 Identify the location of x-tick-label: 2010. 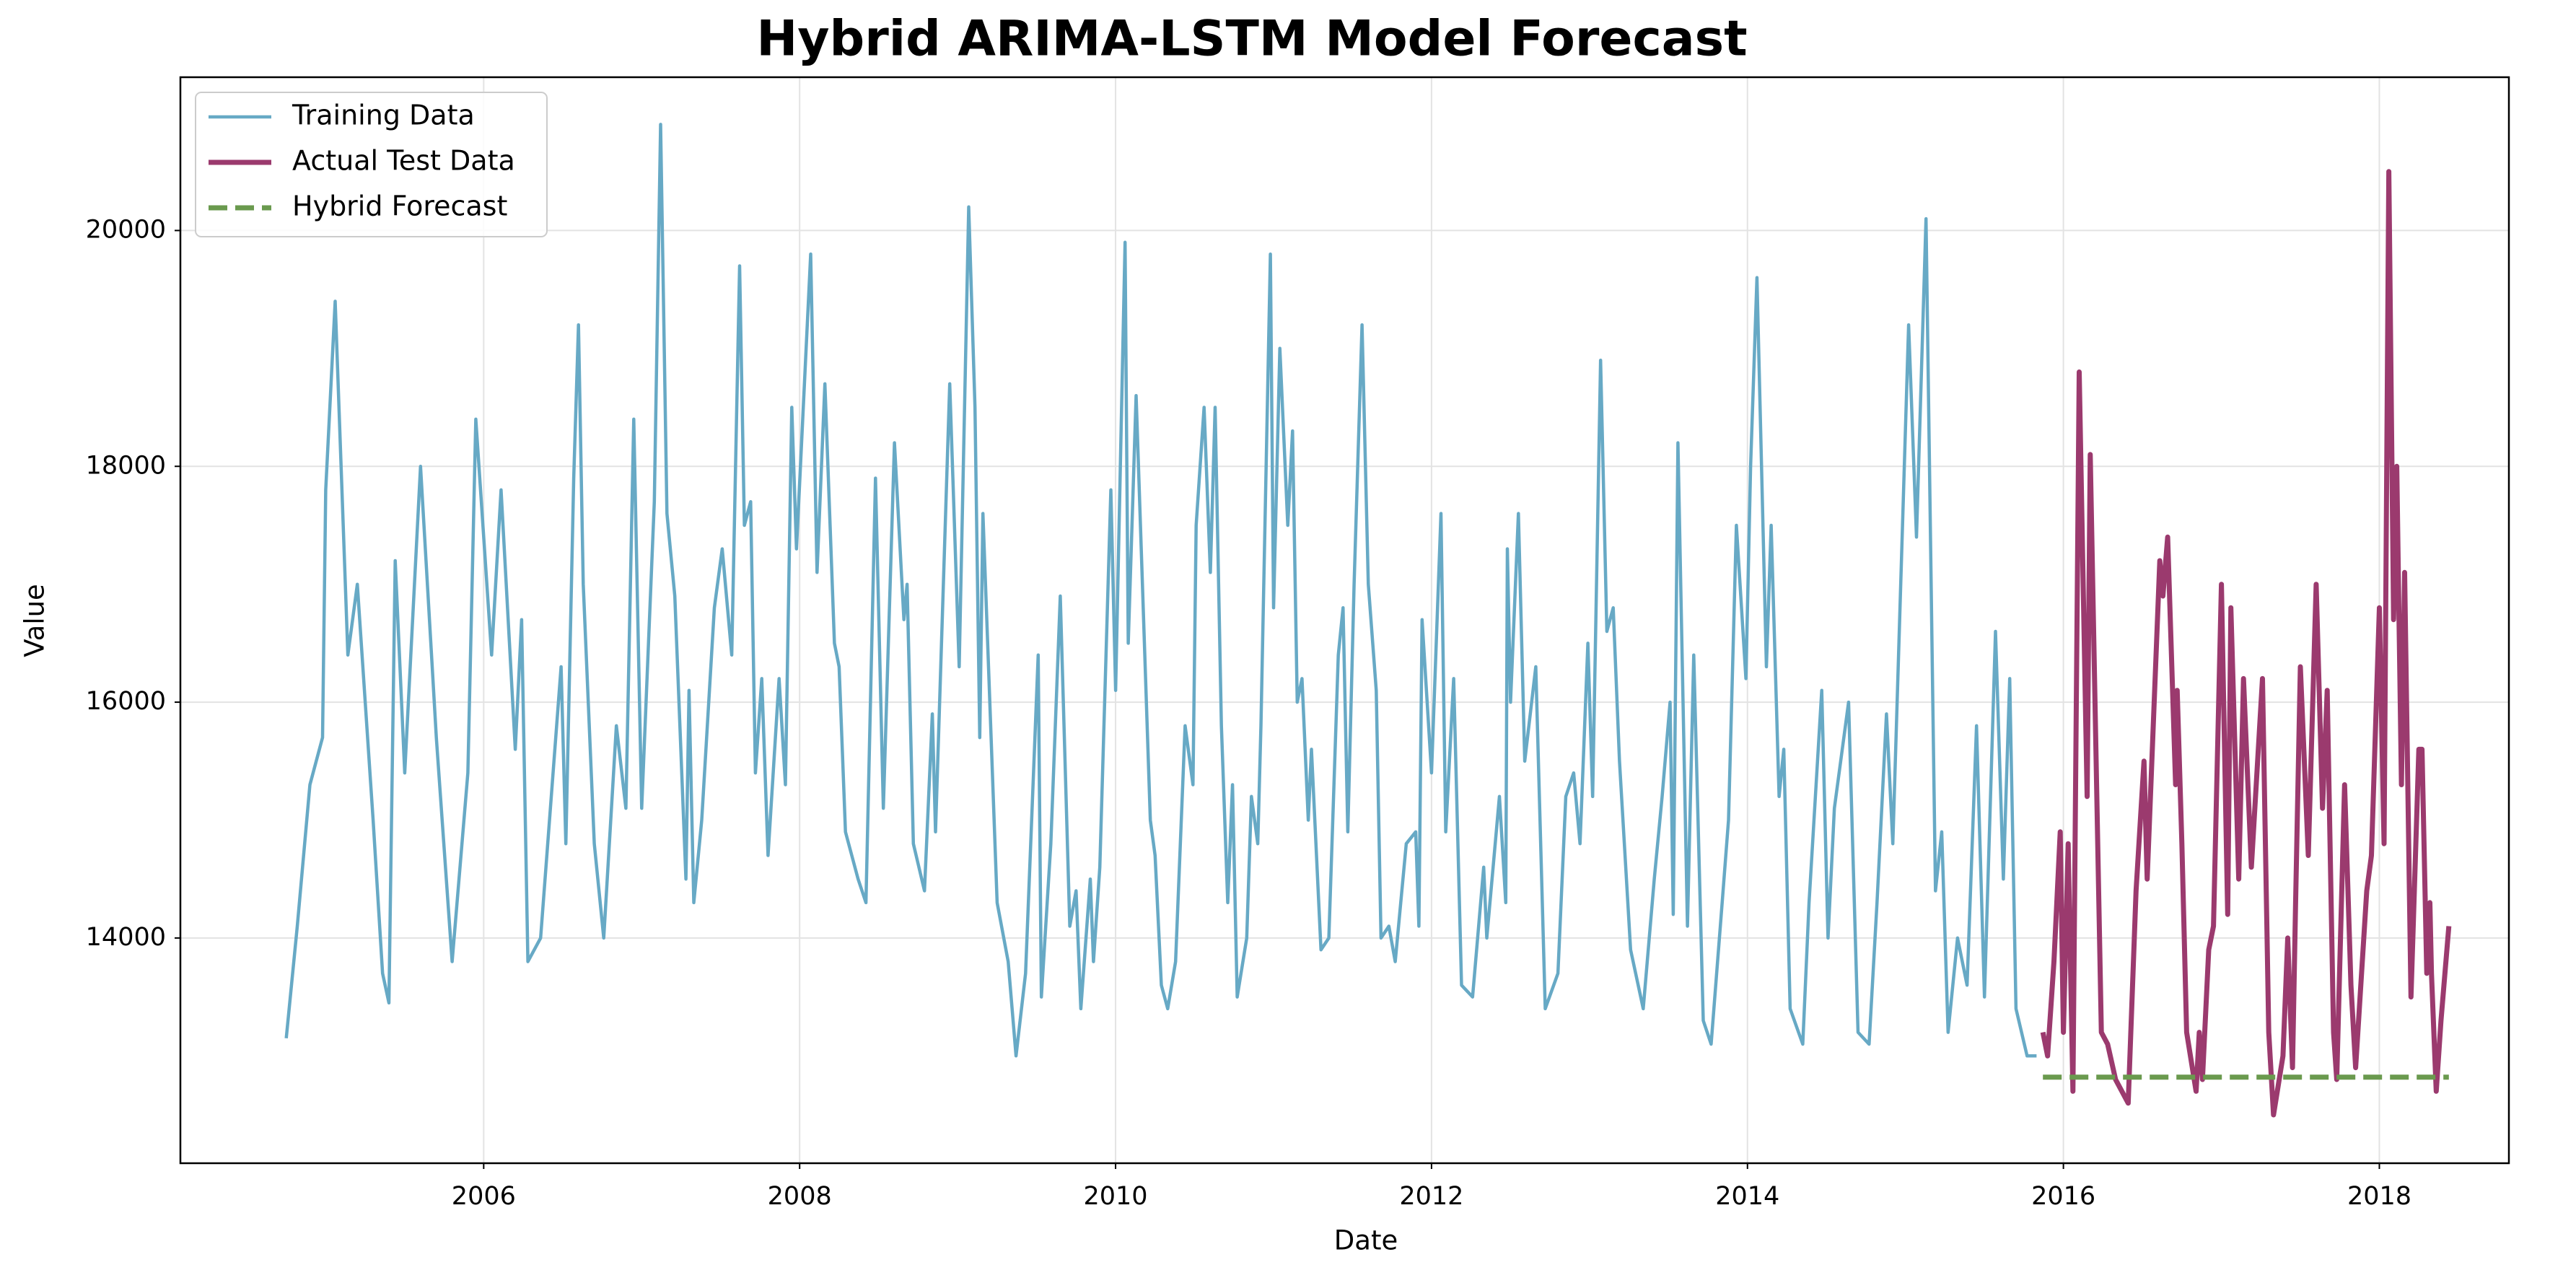
(1116, 1196).